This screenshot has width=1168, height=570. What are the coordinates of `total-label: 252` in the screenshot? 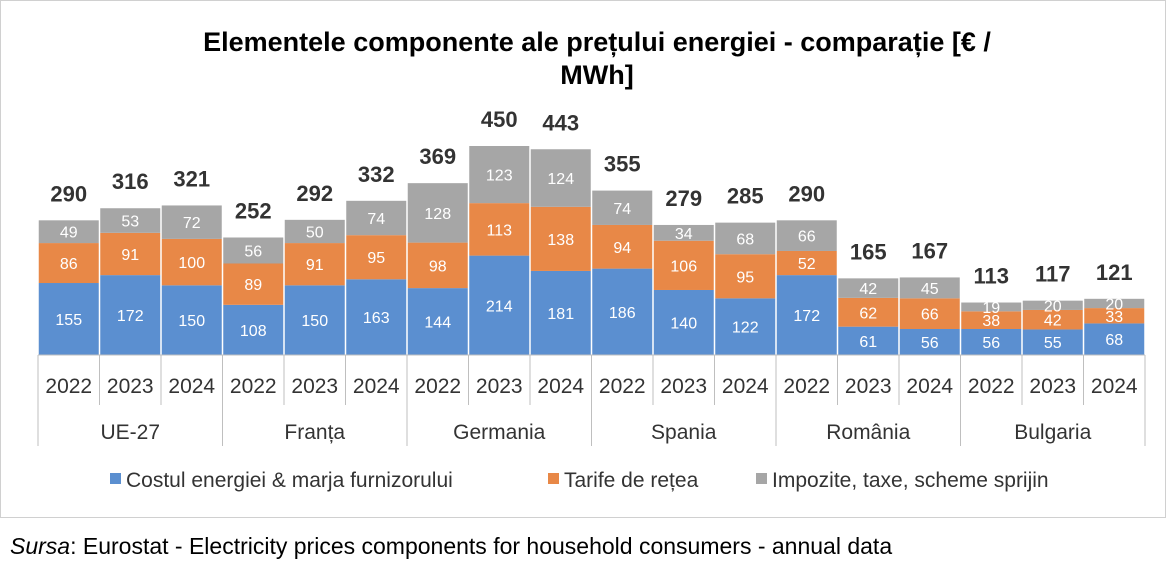 It's located at (253, 210).